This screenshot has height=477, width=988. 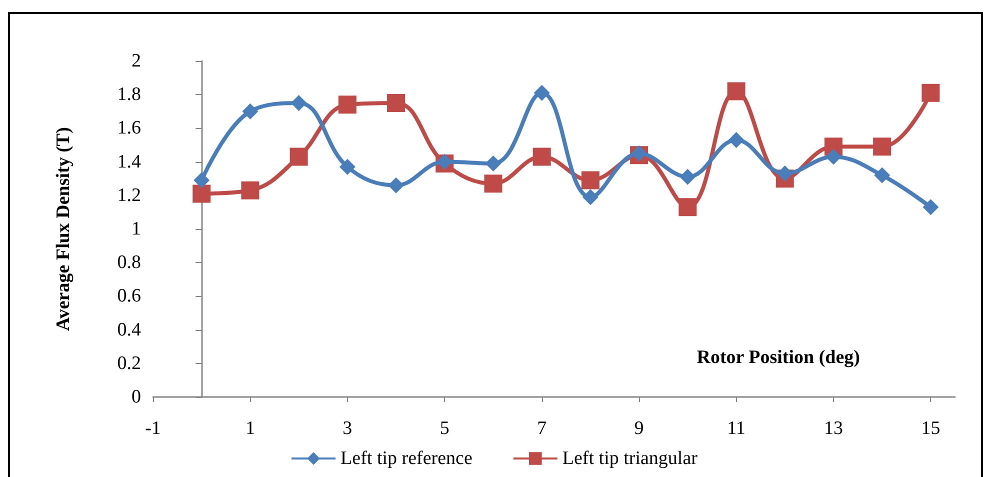 What do you see at coordinates (930, 428) in the screenshot?
I see `x-tick-label: 15` at bounding box center [930, 428].